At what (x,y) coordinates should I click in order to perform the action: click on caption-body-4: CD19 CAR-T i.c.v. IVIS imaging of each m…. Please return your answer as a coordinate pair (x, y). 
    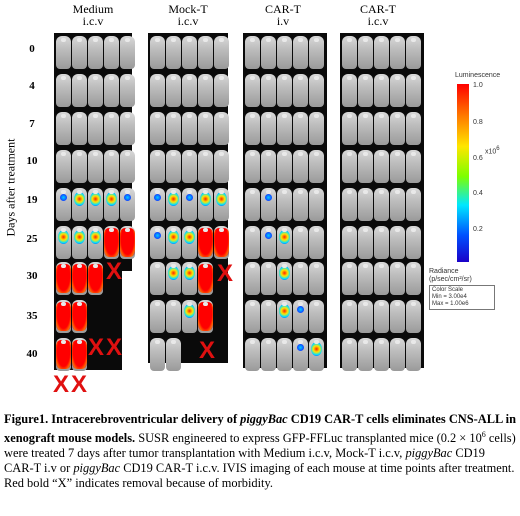
    Looking at the image, I should click on (259, 476).